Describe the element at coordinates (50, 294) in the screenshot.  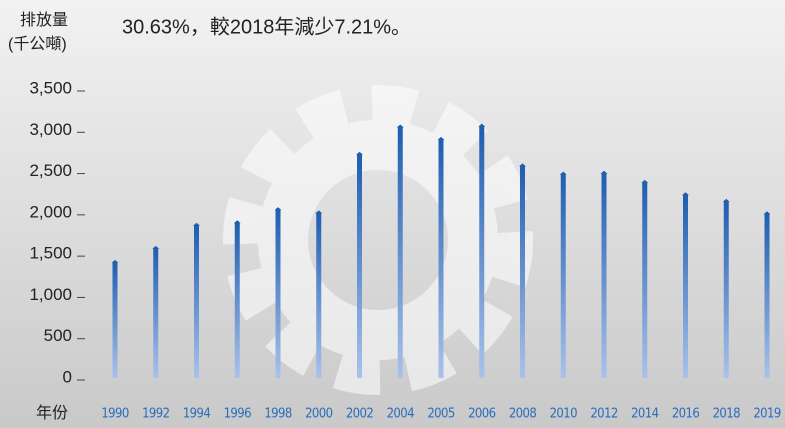
I see `y-tick-label: 1,000` at that location.